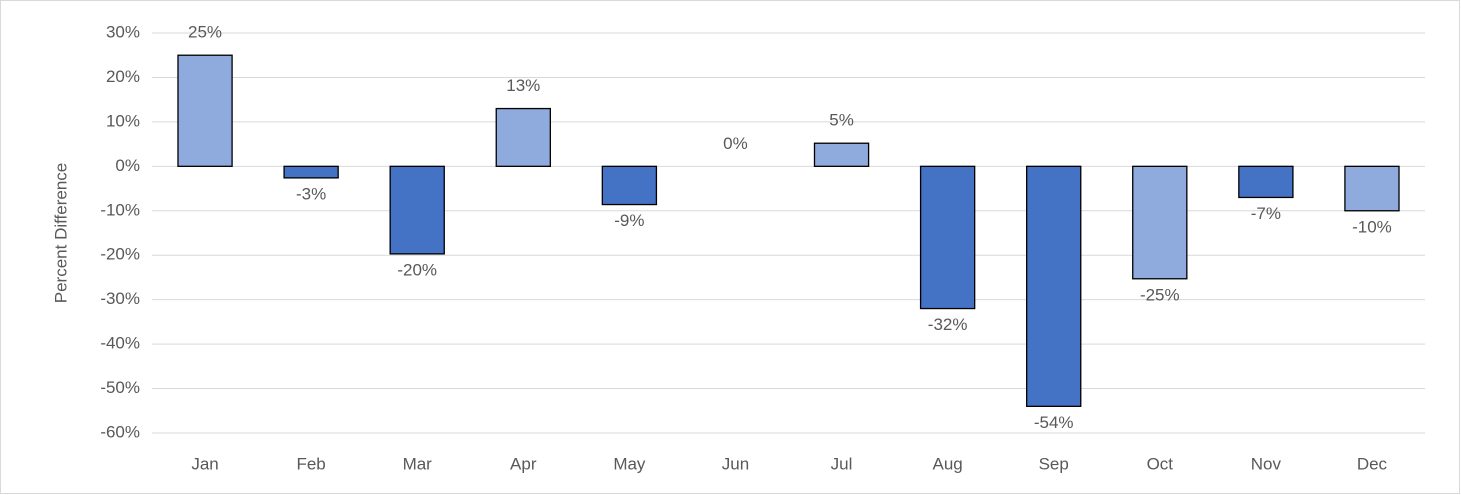  Describe the element at coordinates (310, 463) in the screenshot. I see `x-tick-label: Feb` at that location.